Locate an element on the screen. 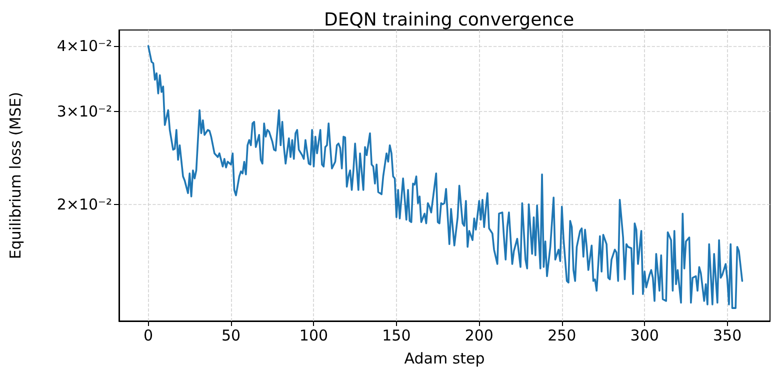  x-tick-label: 150 is located at coordinates (396, 335).